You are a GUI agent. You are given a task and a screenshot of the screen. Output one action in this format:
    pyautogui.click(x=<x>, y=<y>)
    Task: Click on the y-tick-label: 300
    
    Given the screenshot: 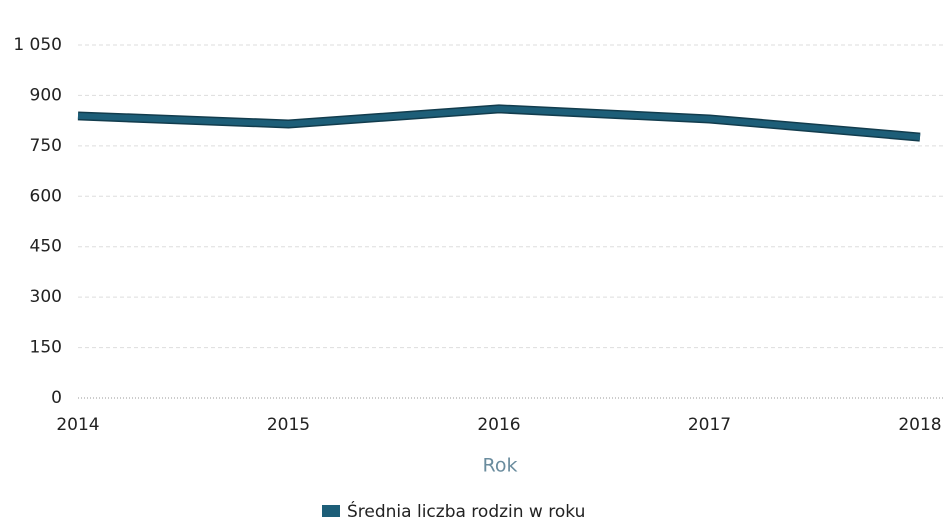 What is the action you would take?
    pyautogui.click(x=46, y=297)
    